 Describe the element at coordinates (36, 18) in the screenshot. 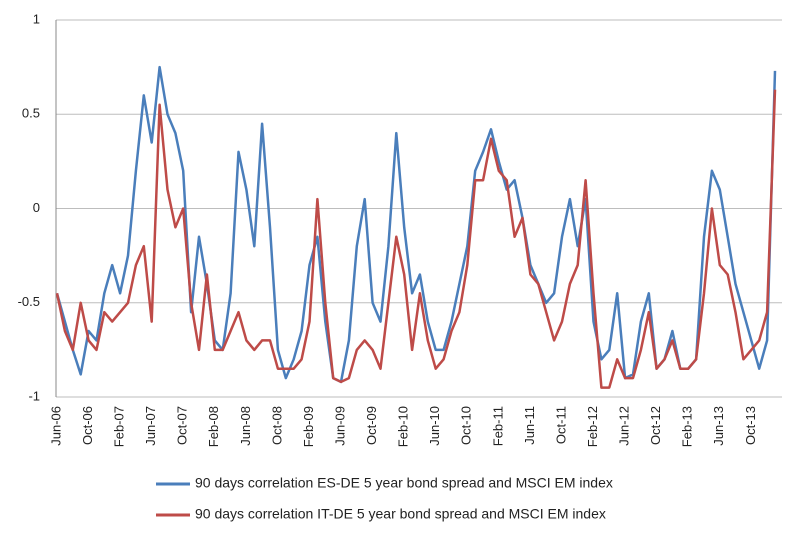

I see `y-tick-label: 1` at that location.